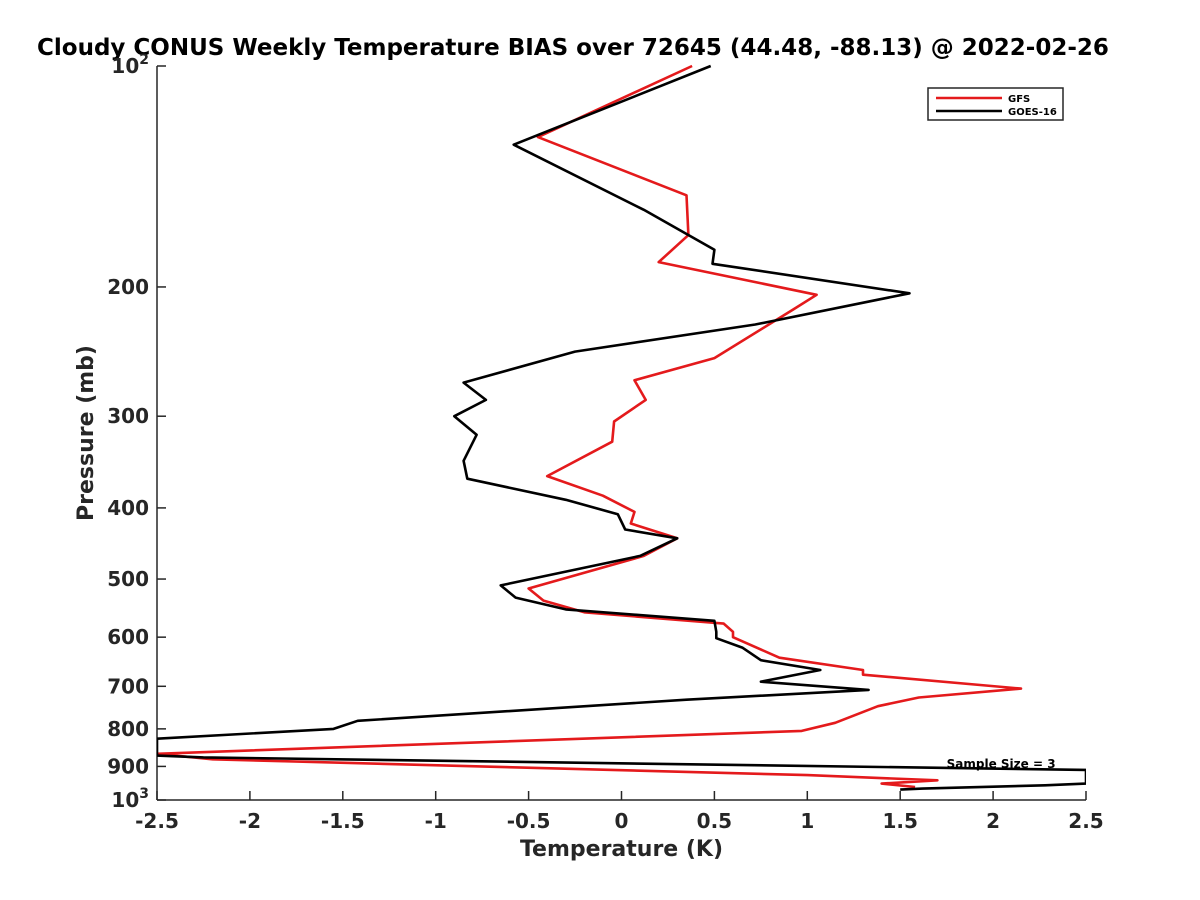 The width and height of the screenshot is (1200, 900). I want to click on y-tick-label: 10³, so click(130, 799).